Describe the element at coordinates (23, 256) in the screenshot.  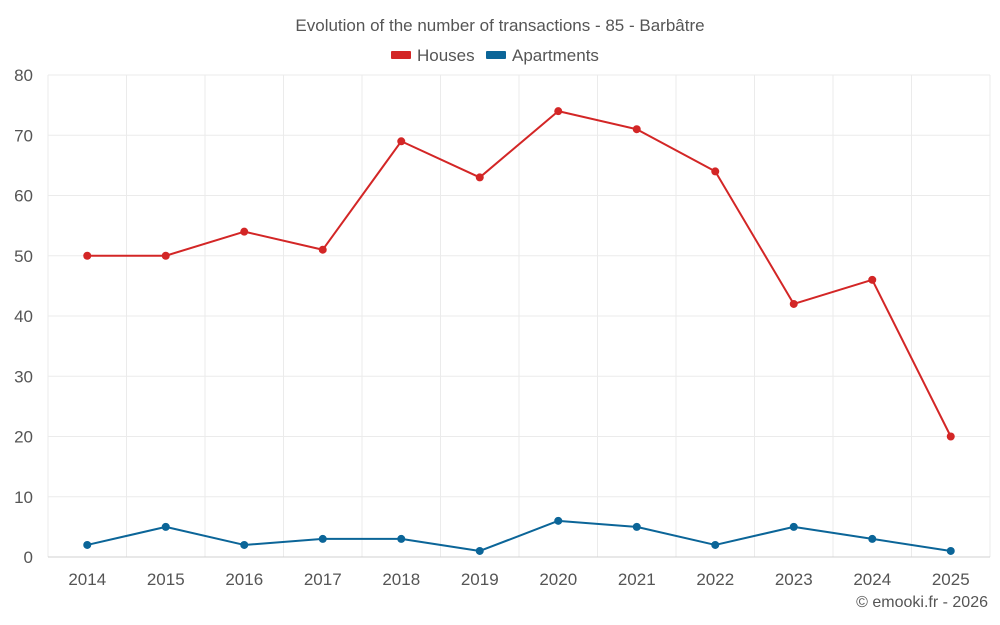
I see `y-tick-label: 50` at that location.